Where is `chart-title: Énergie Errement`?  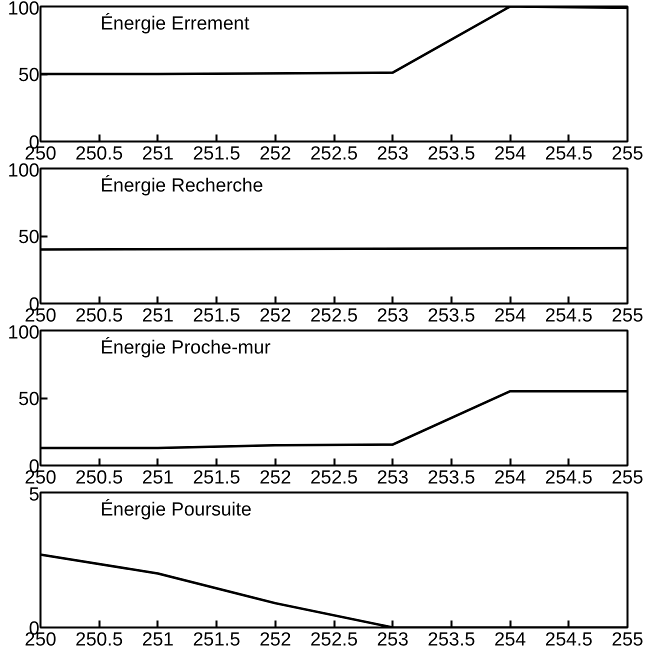 chart-title: Énergie Errement is located at coordinates (175, 23).